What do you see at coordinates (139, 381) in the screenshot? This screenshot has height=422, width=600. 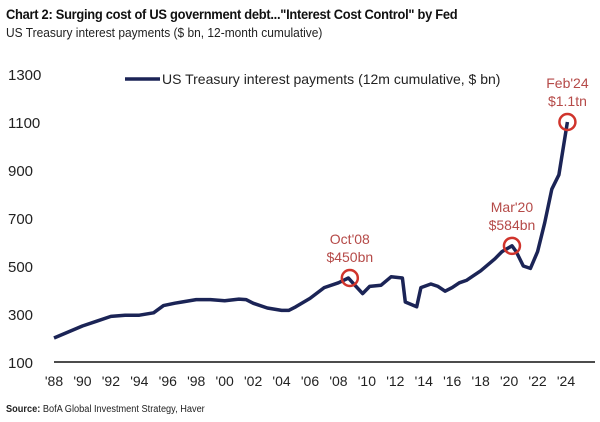 I see `x-tick-label: '94` at bounding box center [139, 381].